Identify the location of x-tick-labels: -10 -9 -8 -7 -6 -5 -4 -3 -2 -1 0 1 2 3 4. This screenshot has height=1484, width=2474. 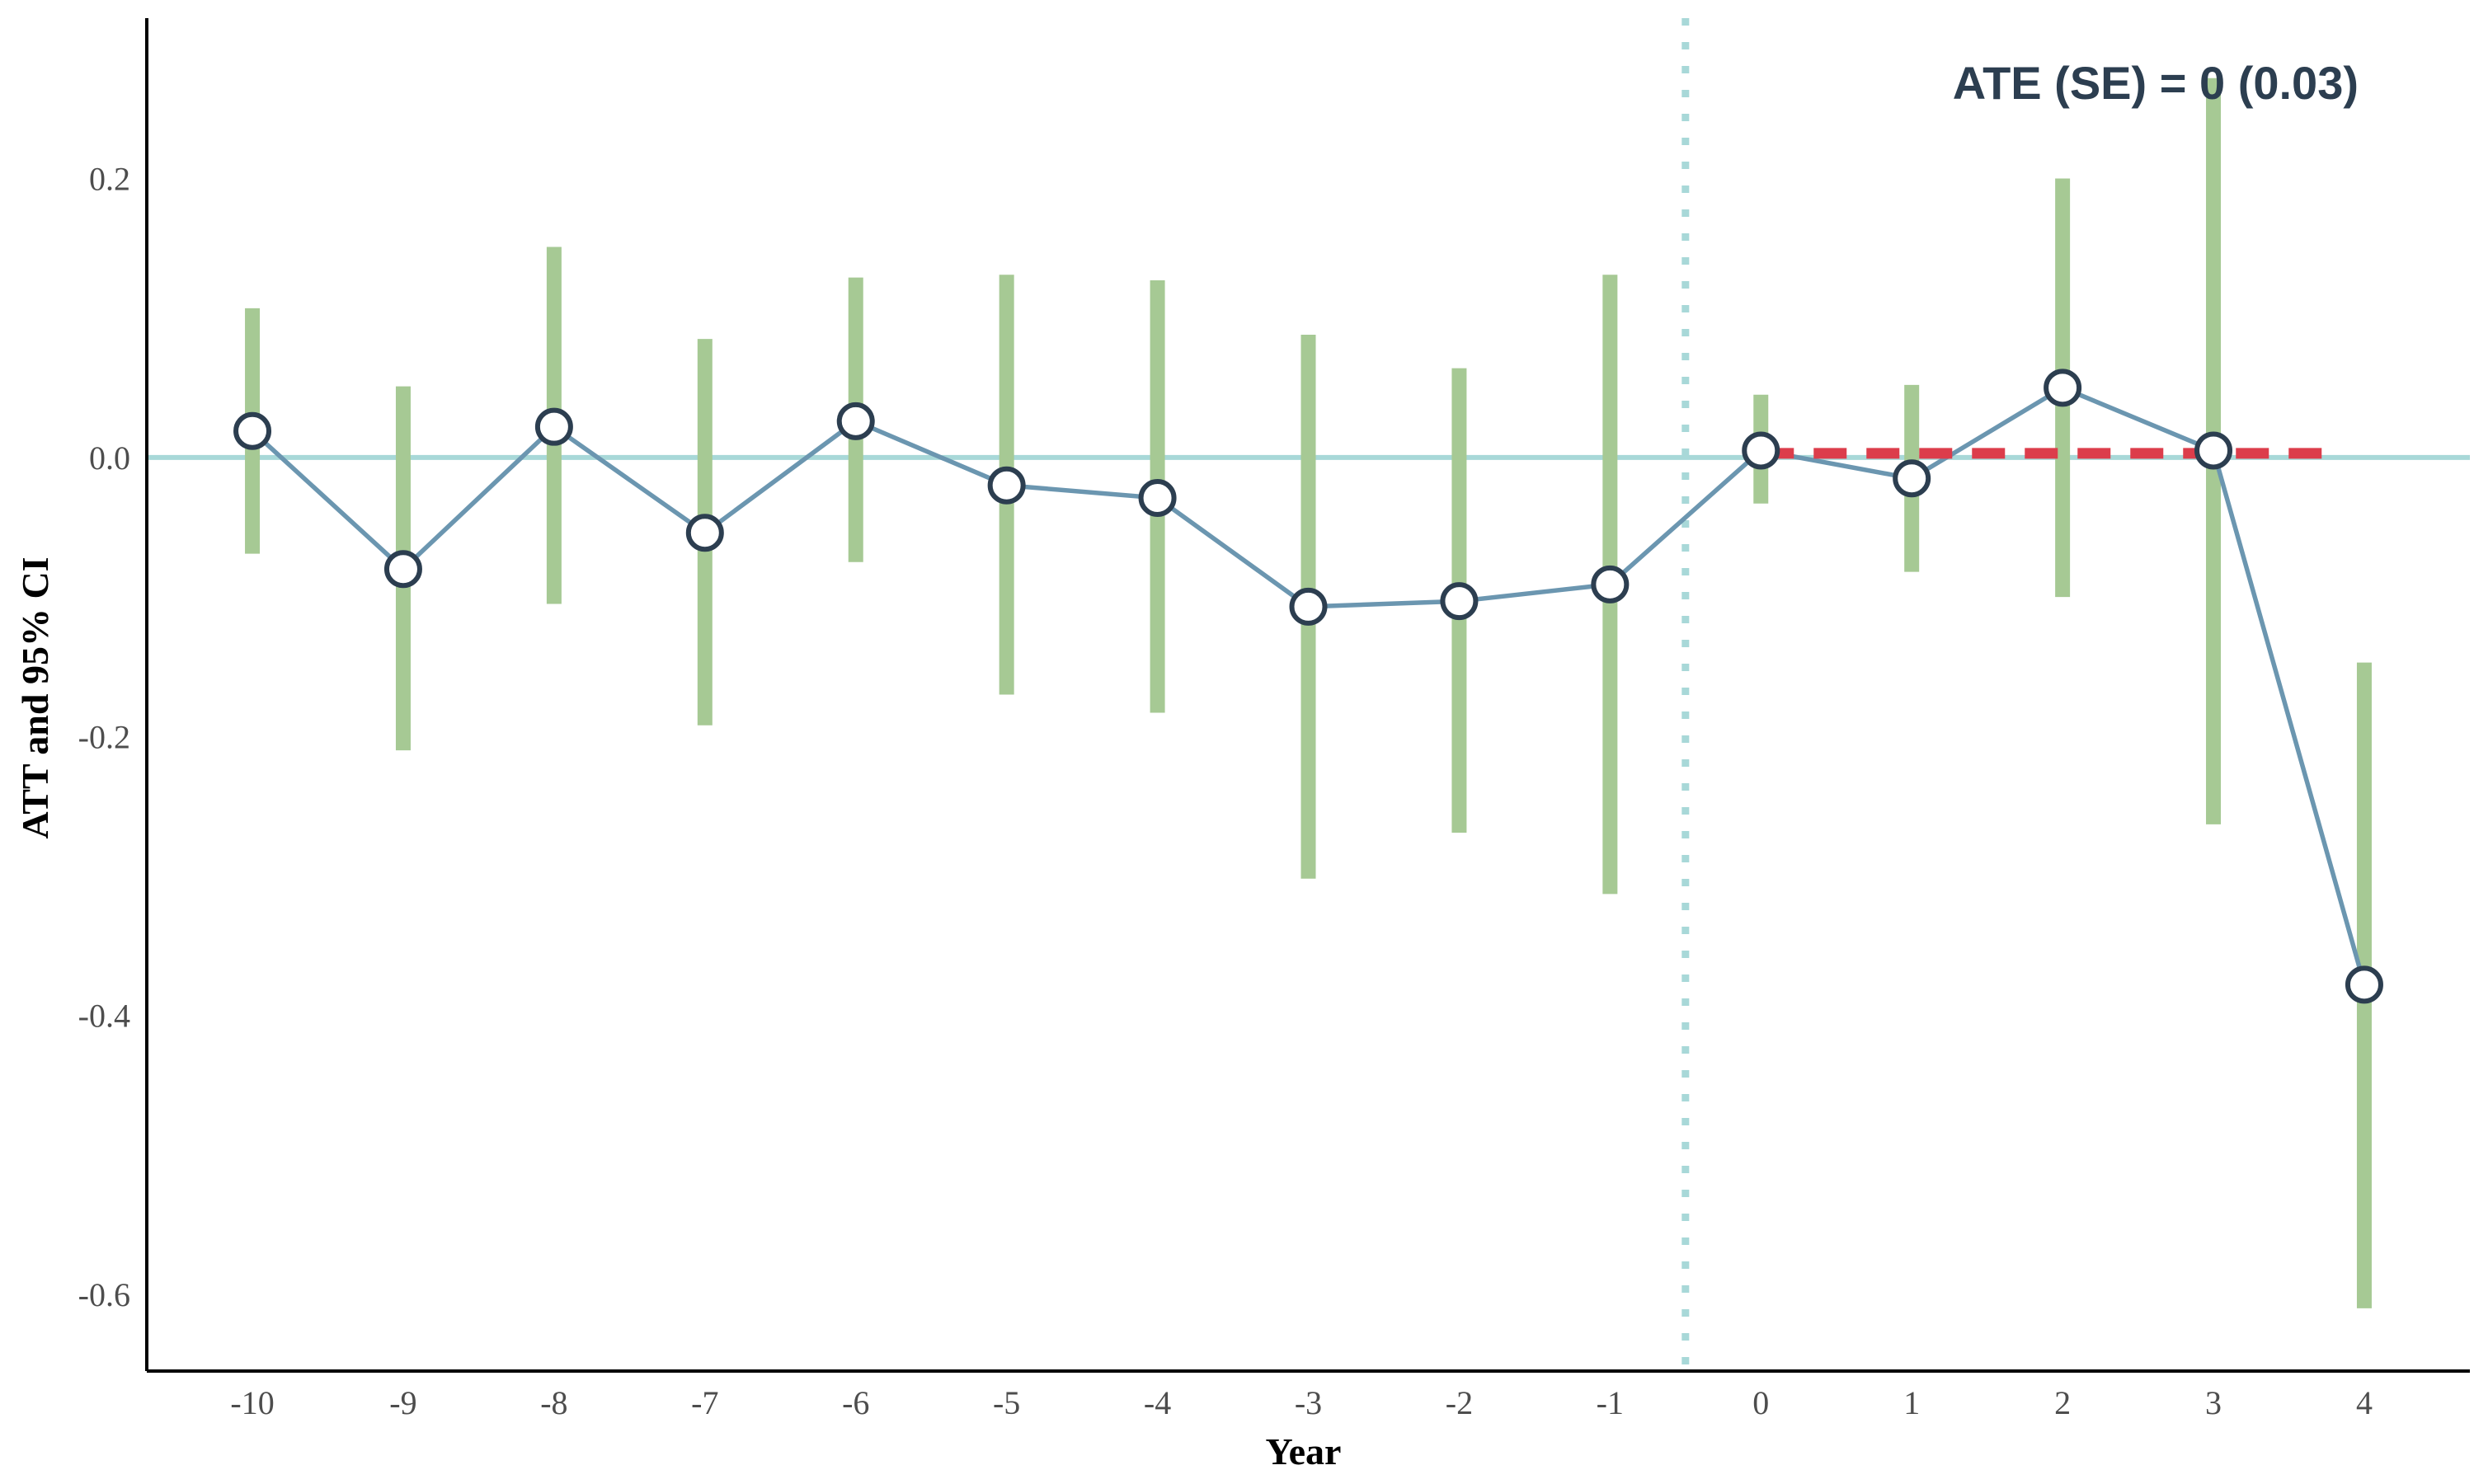
(1301, 1402).